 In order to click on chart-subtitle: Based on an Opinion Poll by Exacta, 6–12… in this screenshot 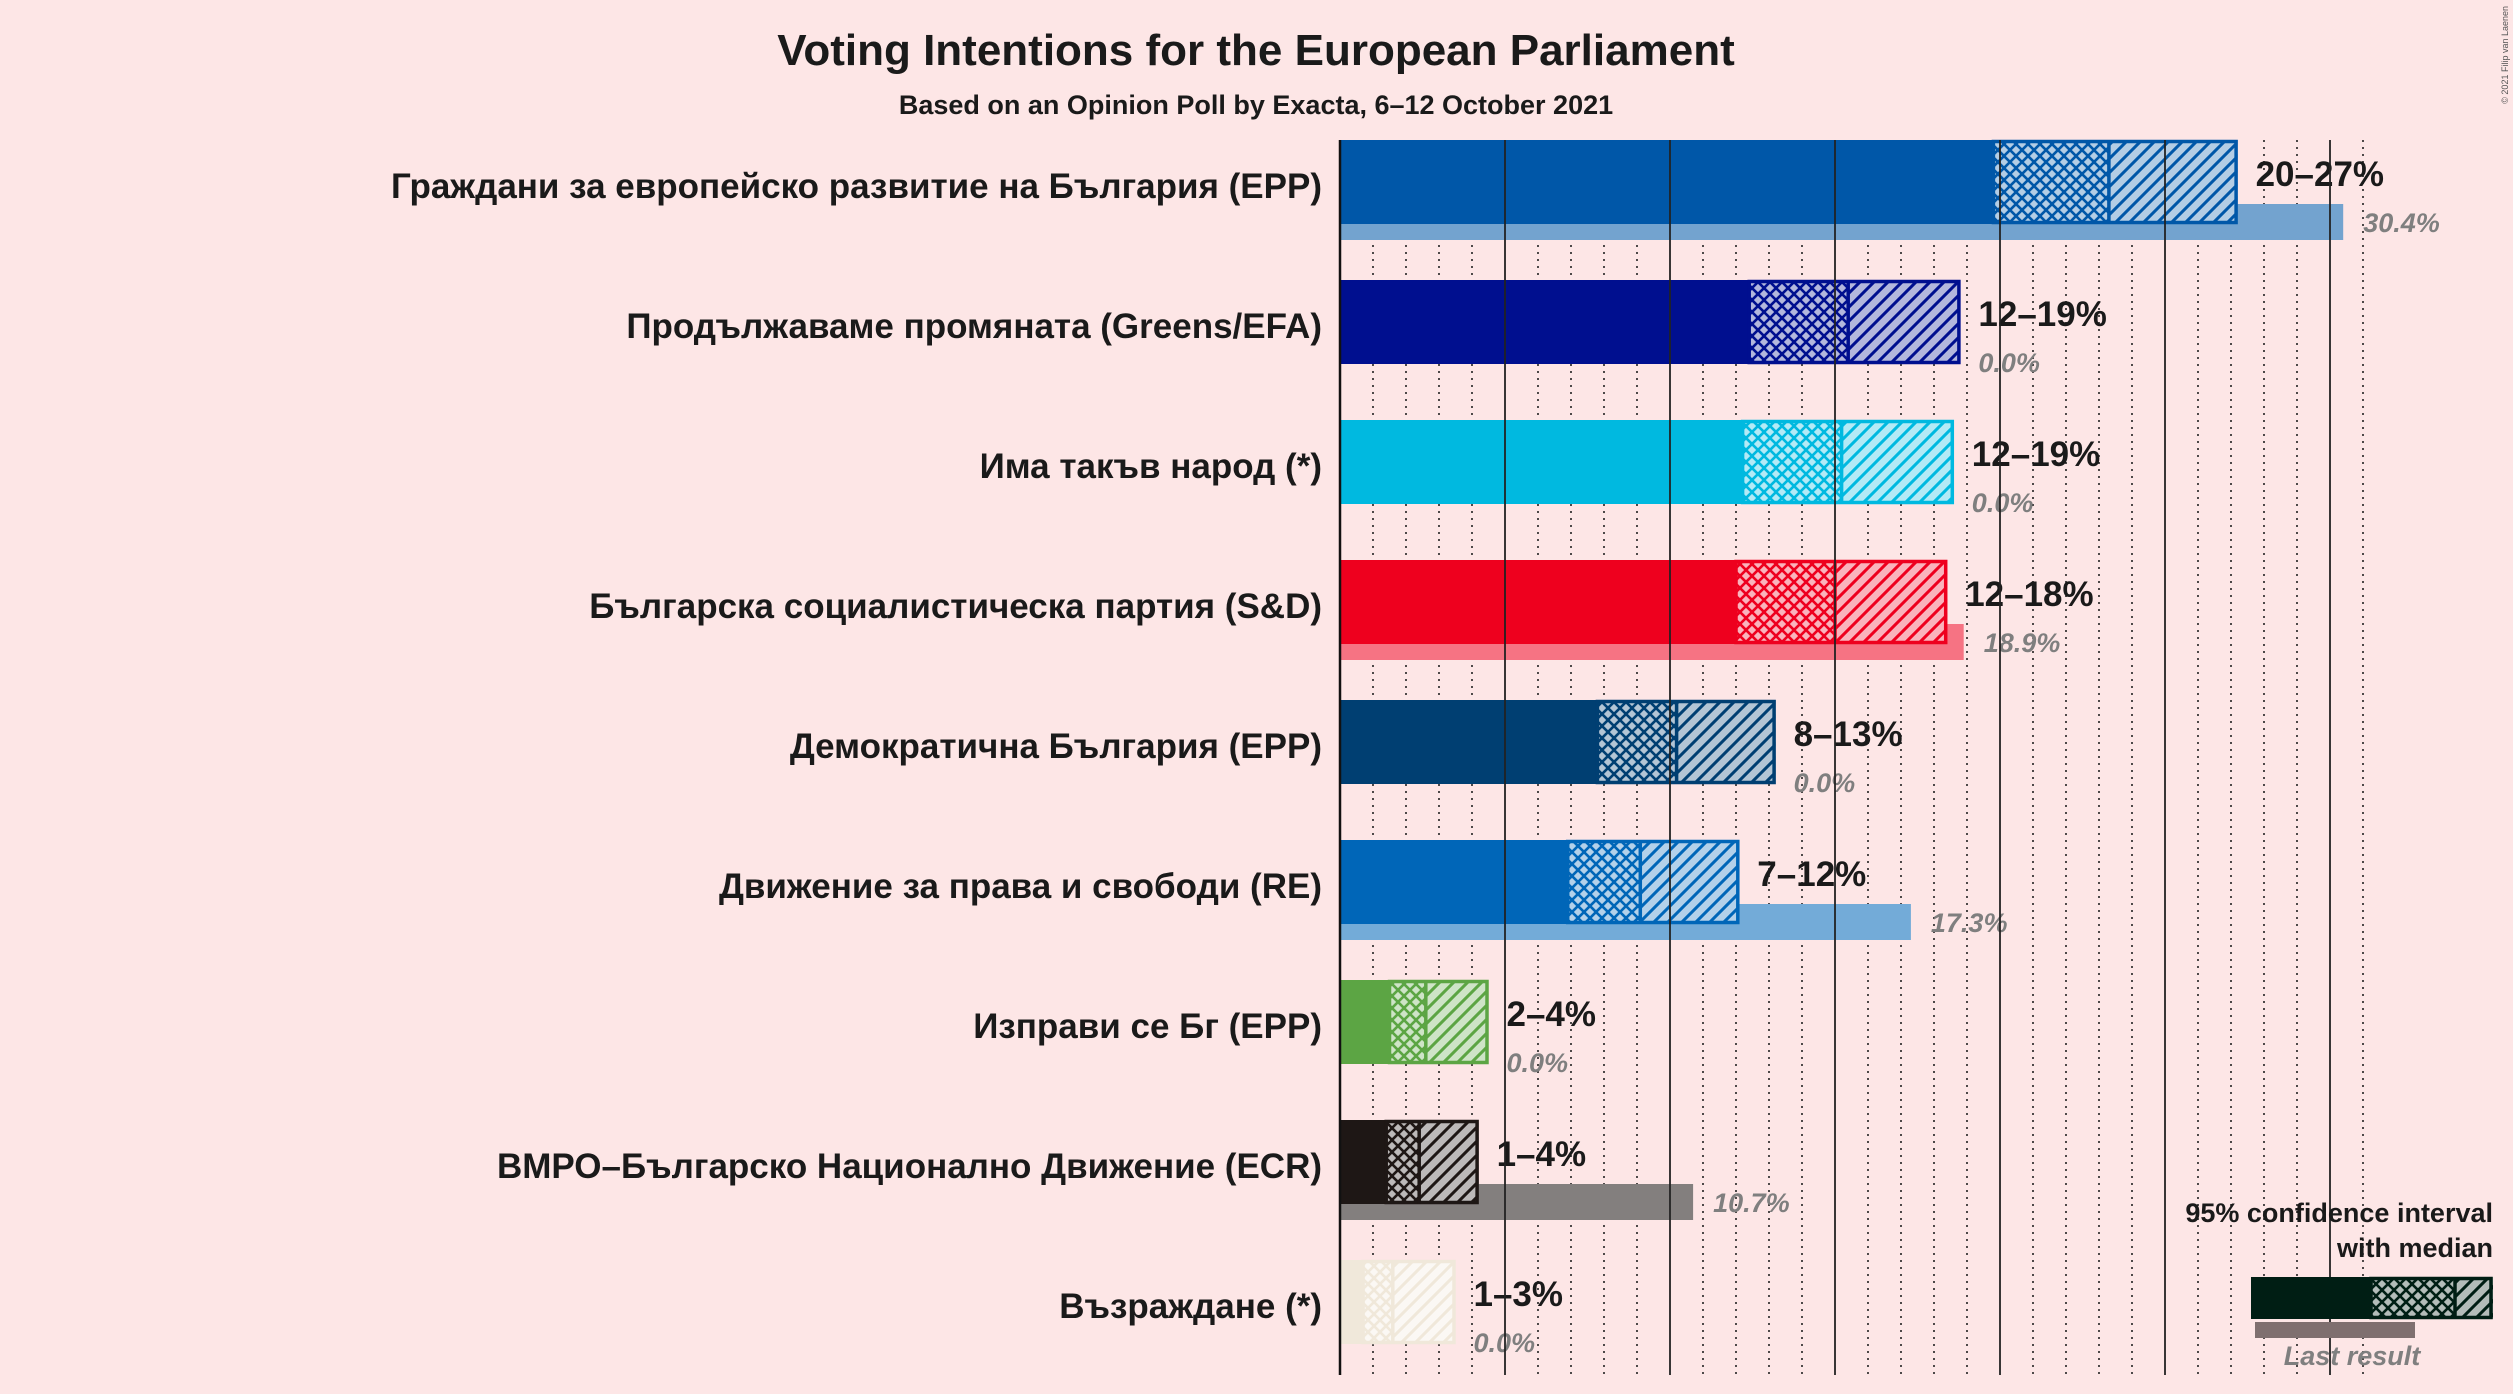, I will do `click(1256, 105)`.